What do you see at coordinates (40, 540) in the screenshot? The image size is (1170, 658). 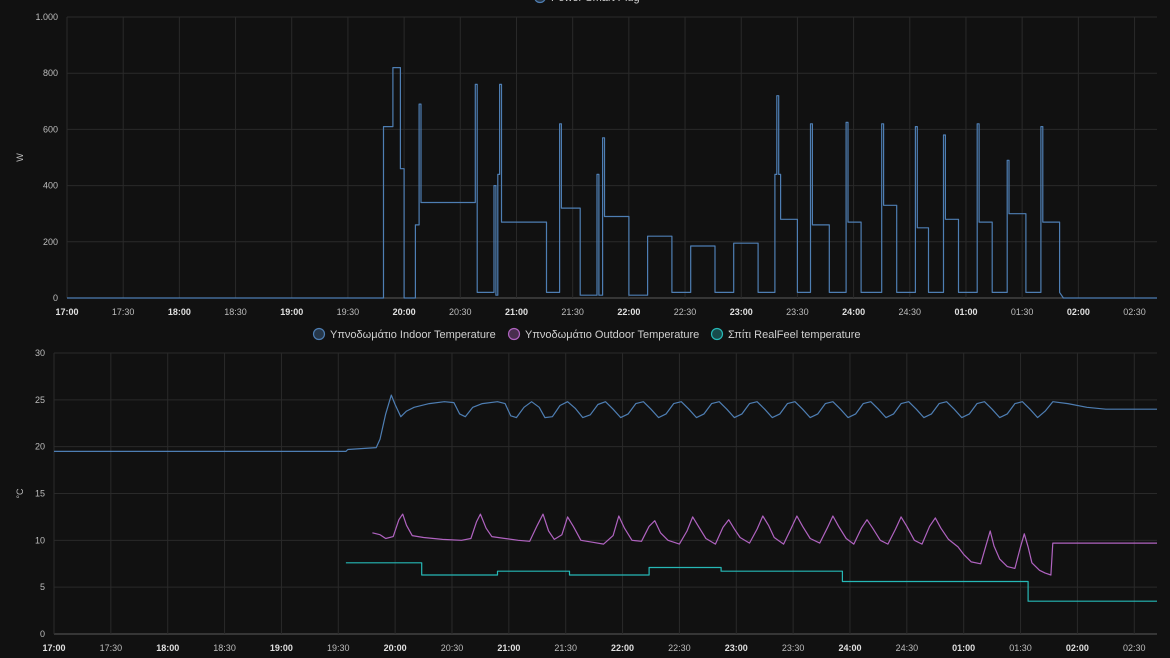 I see `y-tick-label: 10` at bounding box center [40, 540].